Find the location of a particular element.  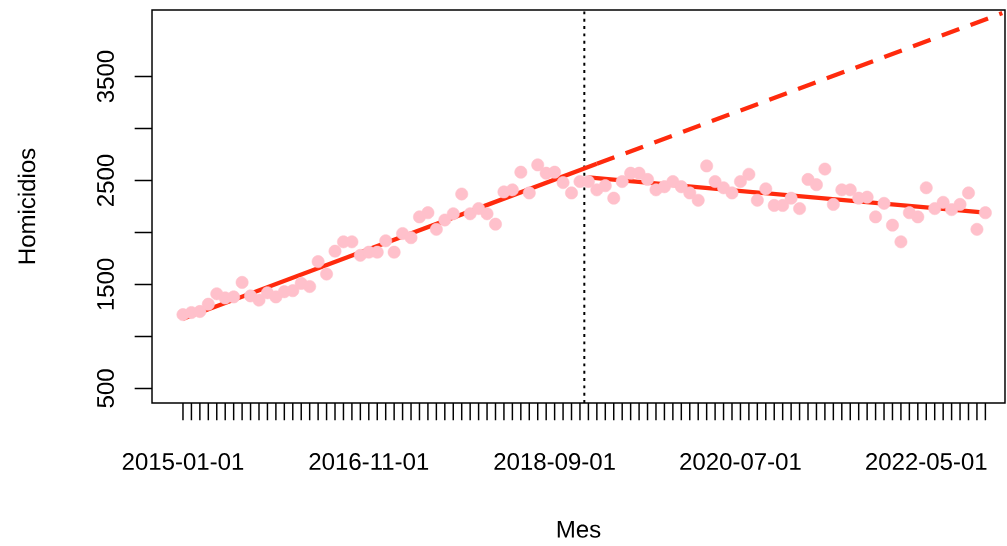

x-axis-title: Mes is located at coordinates (579, 529).